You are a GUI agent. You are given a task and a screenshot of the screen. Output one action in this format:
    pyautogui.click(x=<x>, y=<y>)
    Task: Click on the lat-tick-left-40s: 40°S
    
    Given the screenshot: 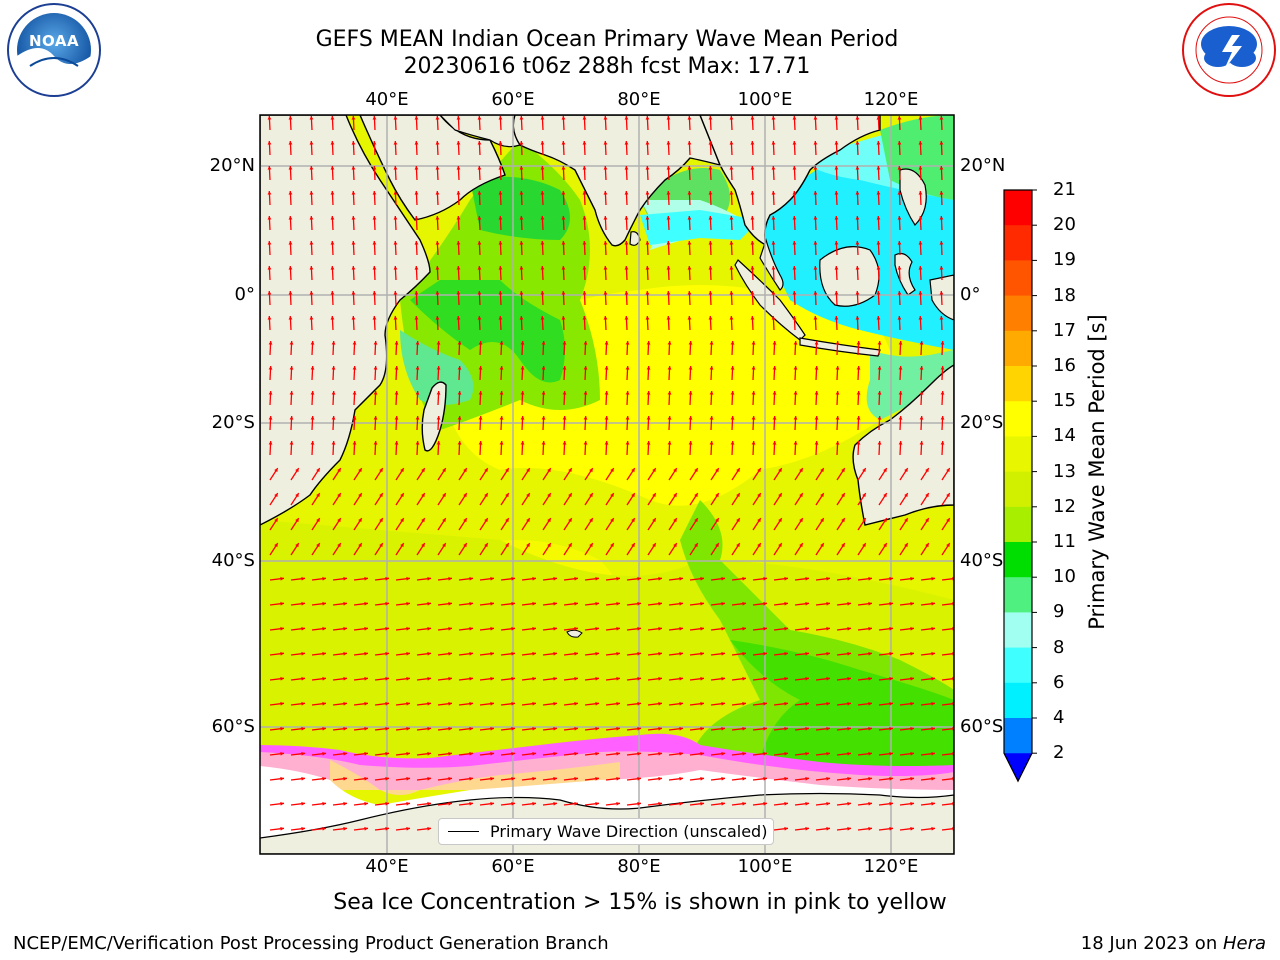 What is the action you would take?
    pyautogui.click(x=233, y=560)
    